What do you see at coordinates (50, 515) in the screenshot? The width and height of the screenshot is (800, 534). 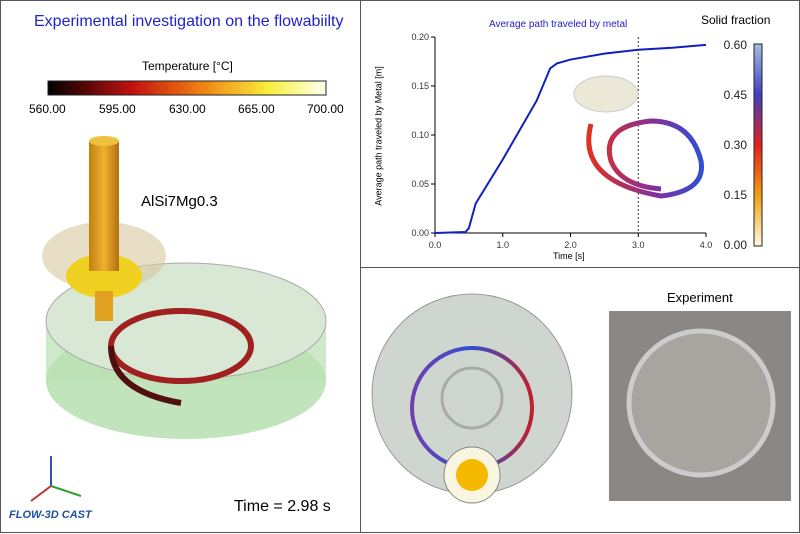 I see `flow3d-logo: FLOW-3D CAST` at bounding box center [50, 515].